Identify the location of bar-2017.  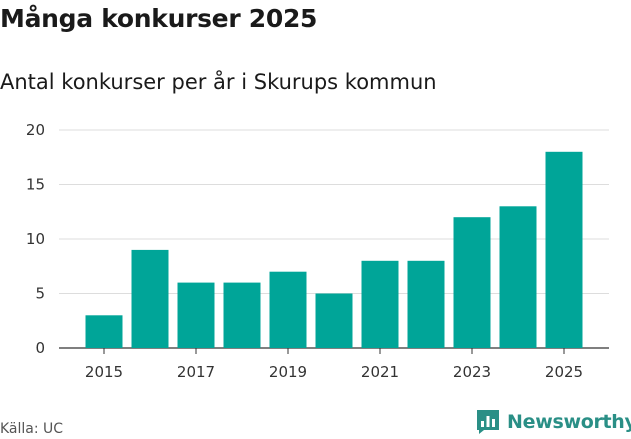
(196, 315).